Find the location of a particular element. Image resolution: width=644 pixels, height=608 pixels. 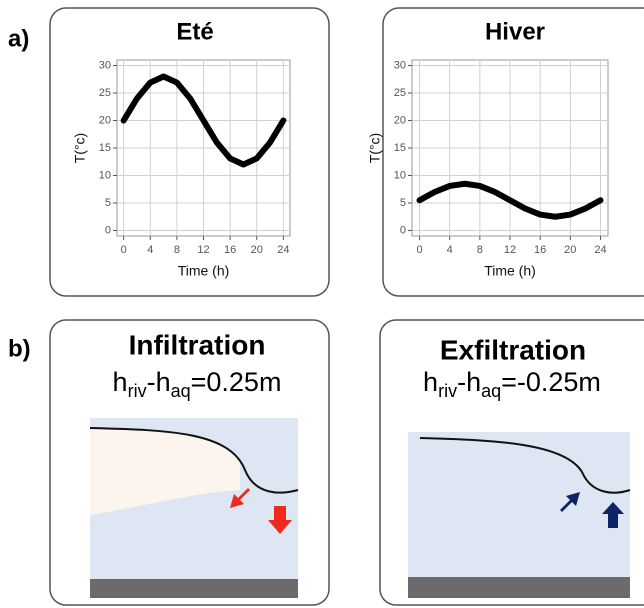

formula: hriv-haq=0.25m is located at coordinates (197, 384).